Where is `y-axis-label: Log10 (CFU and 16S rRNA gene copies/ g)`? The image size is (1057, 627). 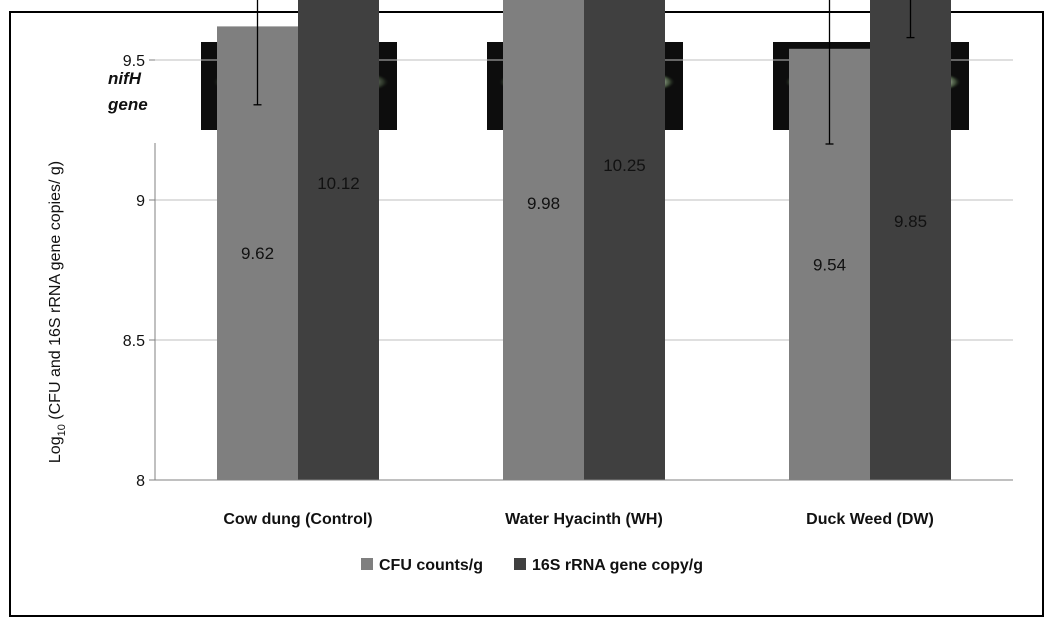
y-axis-label: Log10 (CFU and 16S rRNA gene copies/ g) is located at coordinates (57, 312).